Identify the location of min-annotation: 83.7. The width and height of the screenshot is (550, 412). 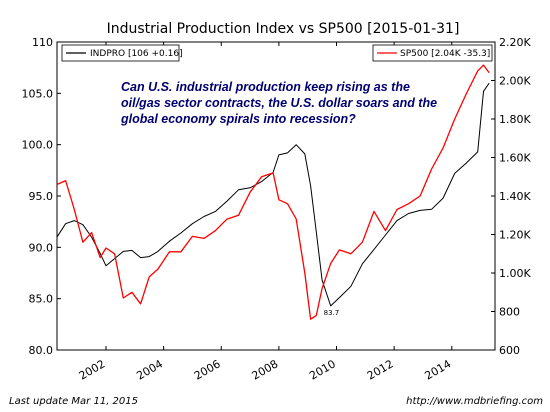
(332, 313).